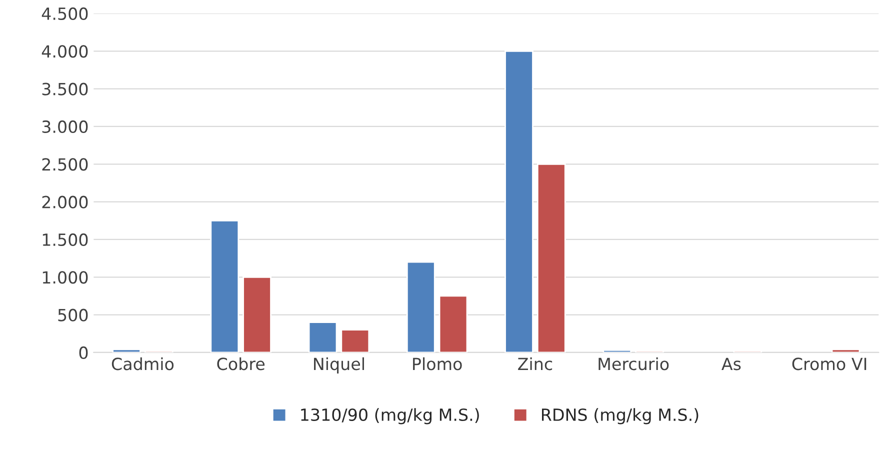  Describe the element at coordinates (65, 13) in the screenshot. I see `y-tick-label: 4.500` at that location.